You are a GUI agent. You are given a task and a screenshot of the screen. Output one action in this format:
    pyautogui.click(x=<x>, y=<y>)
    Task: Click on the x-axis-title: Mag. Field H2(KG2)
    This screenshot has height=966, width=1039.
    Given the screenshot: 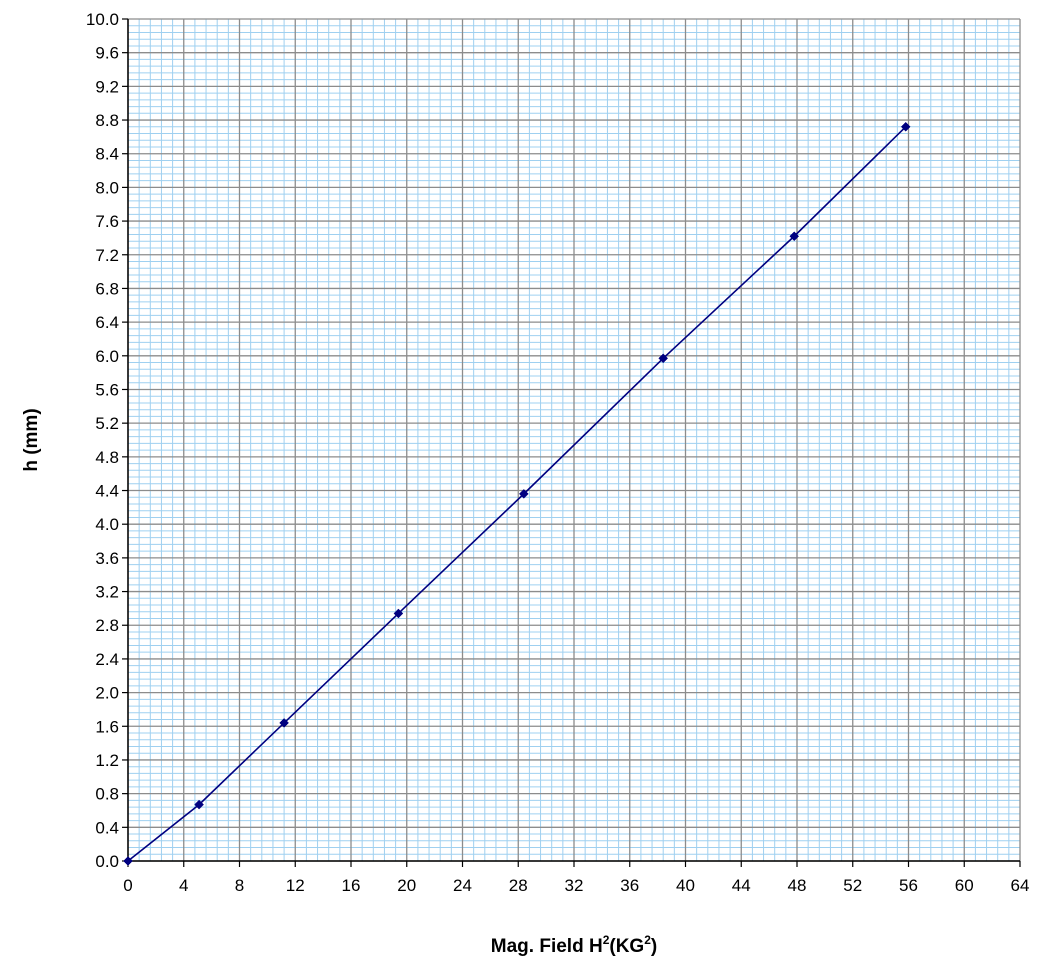 What is the action you would take?
    pyautogui.click(x=574, y=945)
    